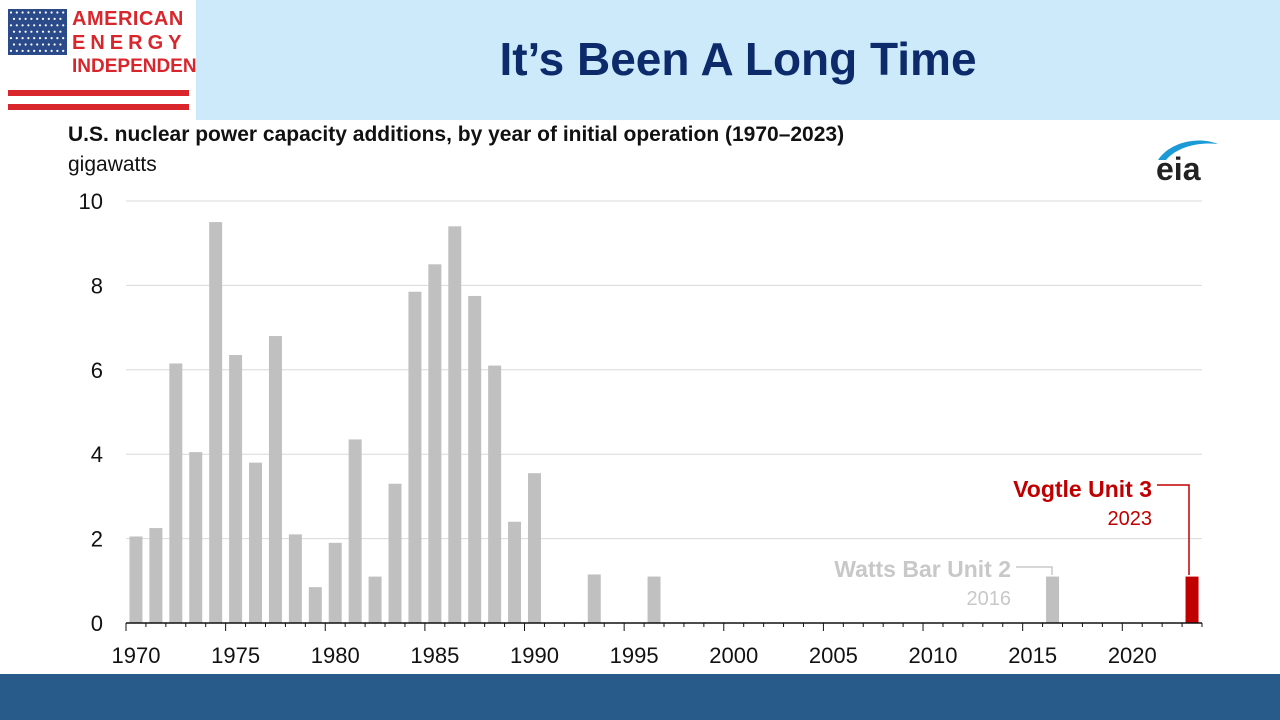 The image size is (1280, 720). I want to click on bar-1979, so click(315, 605).